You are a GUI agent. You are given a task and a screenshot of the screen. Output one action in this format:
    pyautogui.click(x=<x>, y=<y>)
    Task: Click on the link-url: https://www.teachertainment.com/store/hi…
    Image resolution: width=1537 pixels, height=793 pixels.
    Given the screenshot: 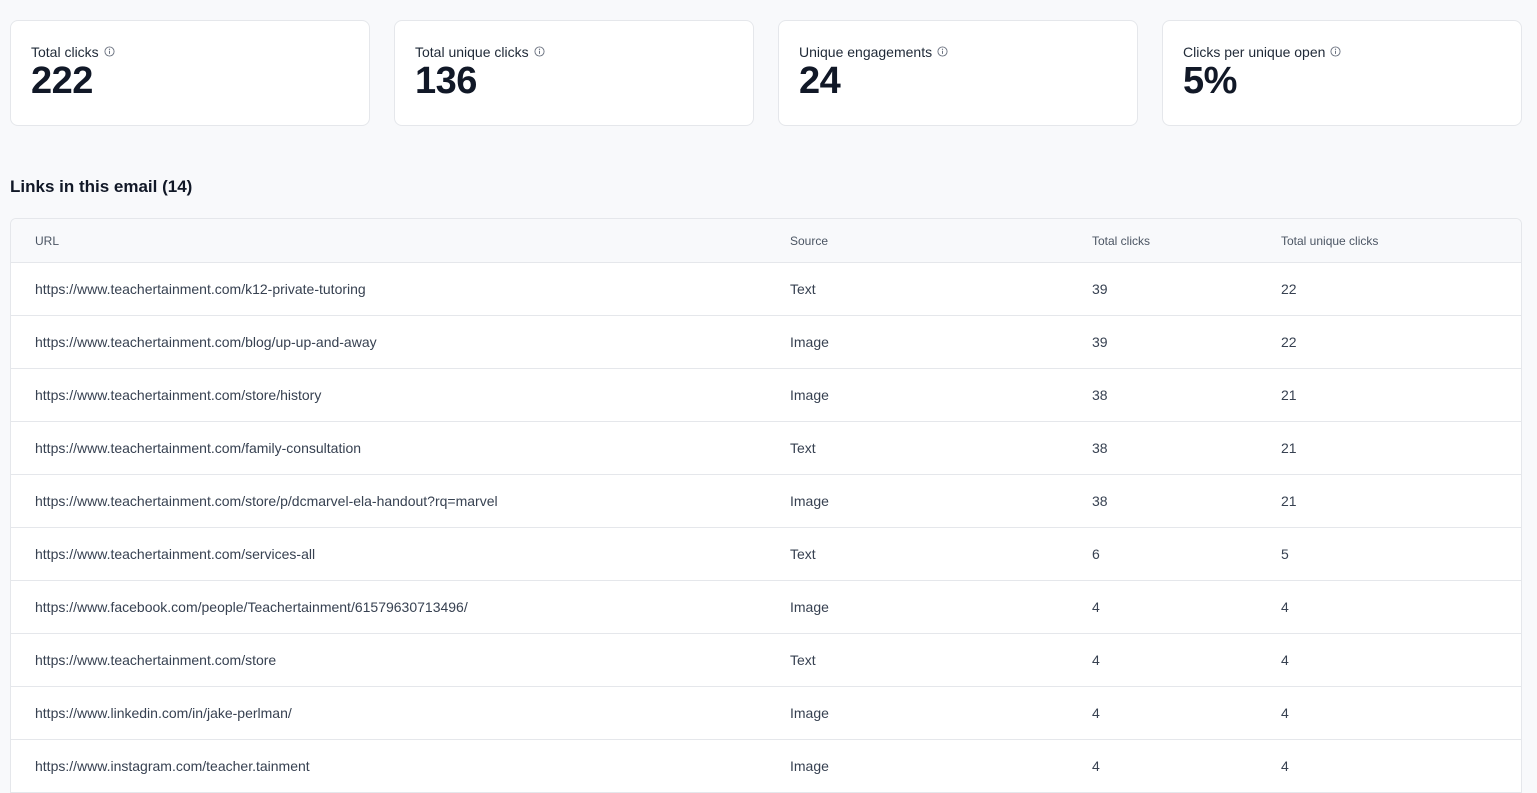 What is the action you would take?
    pyautogui.click(x=178, y=395)
    